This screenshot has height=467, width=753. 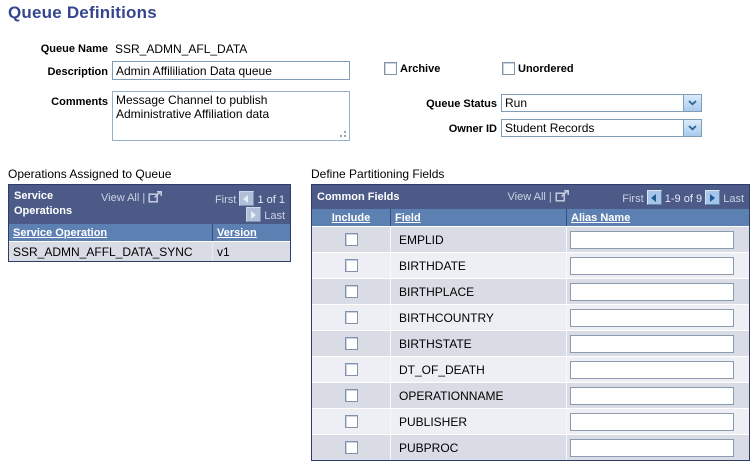 I want to click on owner-id-label: Owner ID, so click(x=472, y=129).